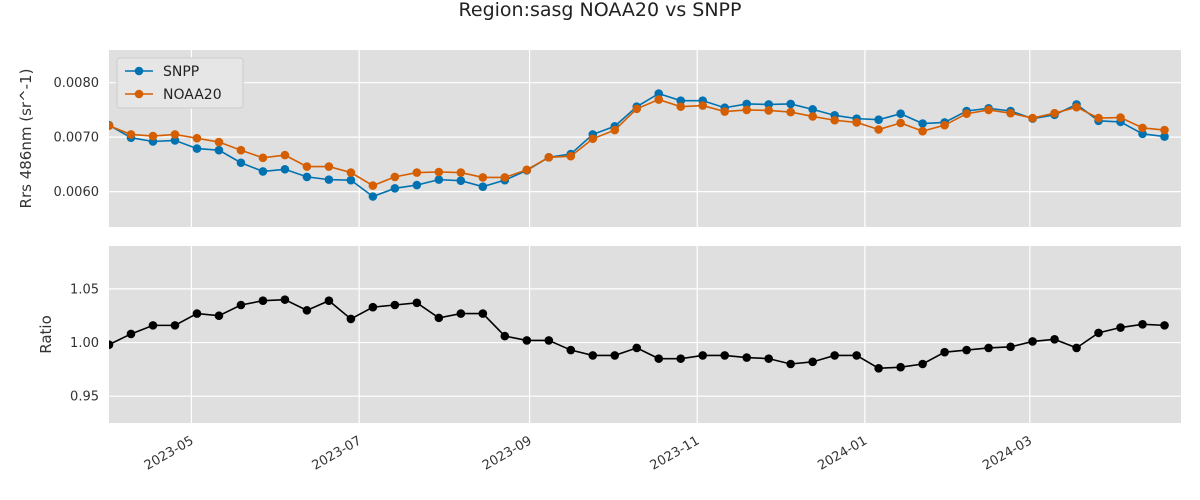 The width and height of the screenshot is (1200, 500). What do you see at coordinates (84, 289) in the screenshot?
I see `y-tick-label: 1.05` at bounding box center [84, 289].